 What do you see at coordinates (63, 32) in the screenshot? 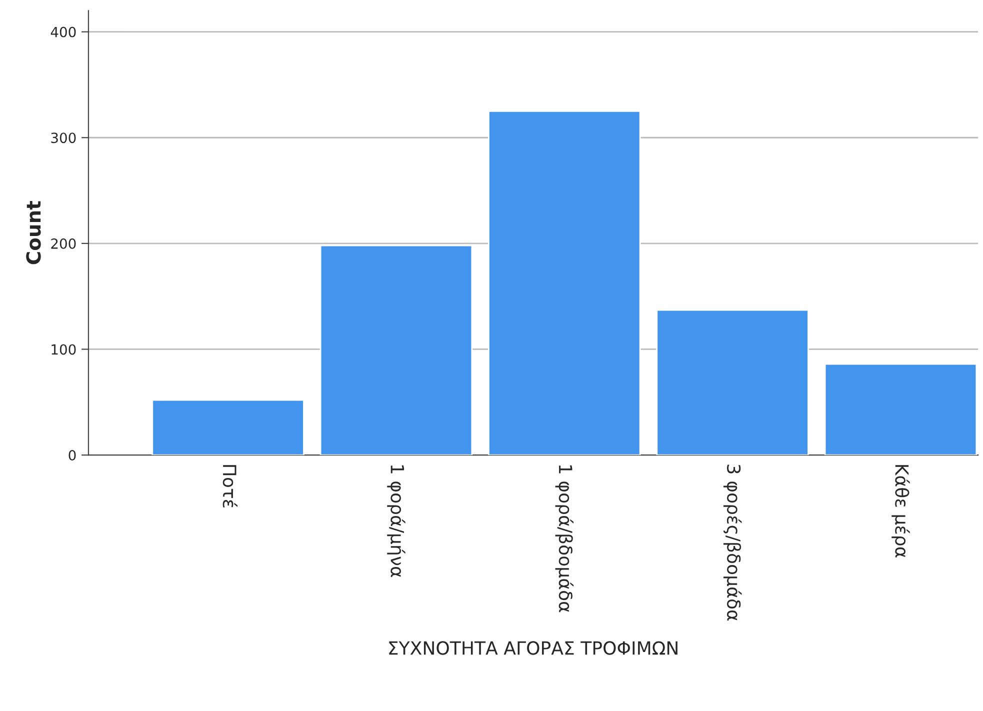
I see `y-tick-label: 400` at bounding box center [63, 32].